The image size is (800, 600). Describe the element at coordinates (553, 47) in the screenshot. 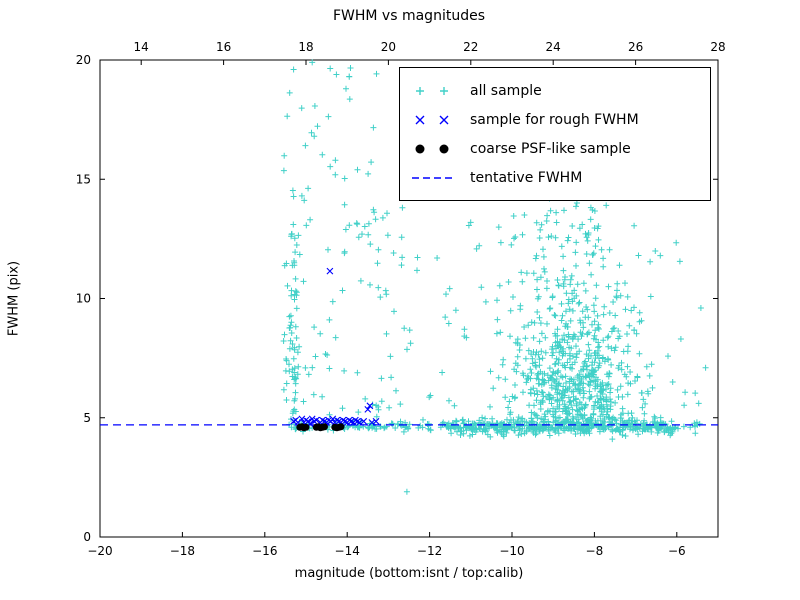

I see `svg-text: 24` at that location.